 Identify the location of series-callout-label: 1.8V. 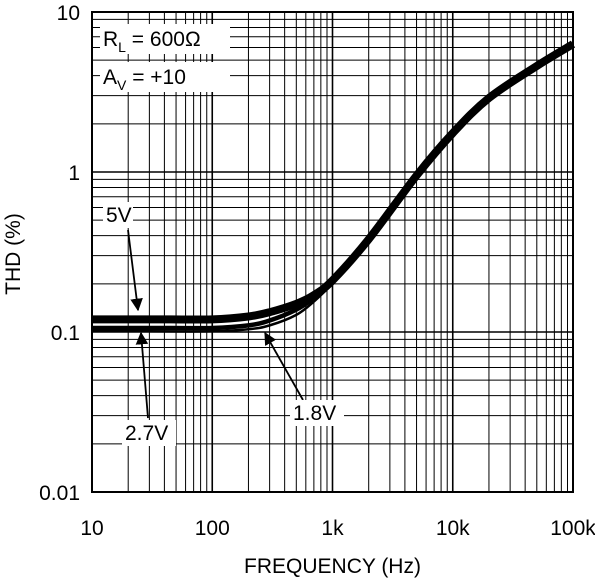
(314, 413).